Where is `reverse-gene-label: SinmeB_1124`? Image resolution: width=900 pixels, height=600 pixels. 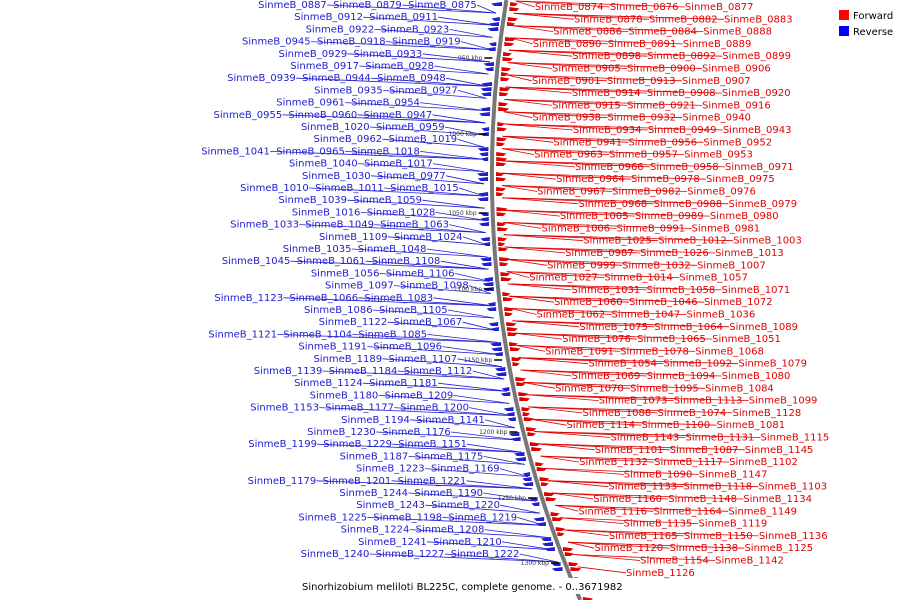 reverse-gene-label: SinmeB_1124 is located at coordinates (328, 383).